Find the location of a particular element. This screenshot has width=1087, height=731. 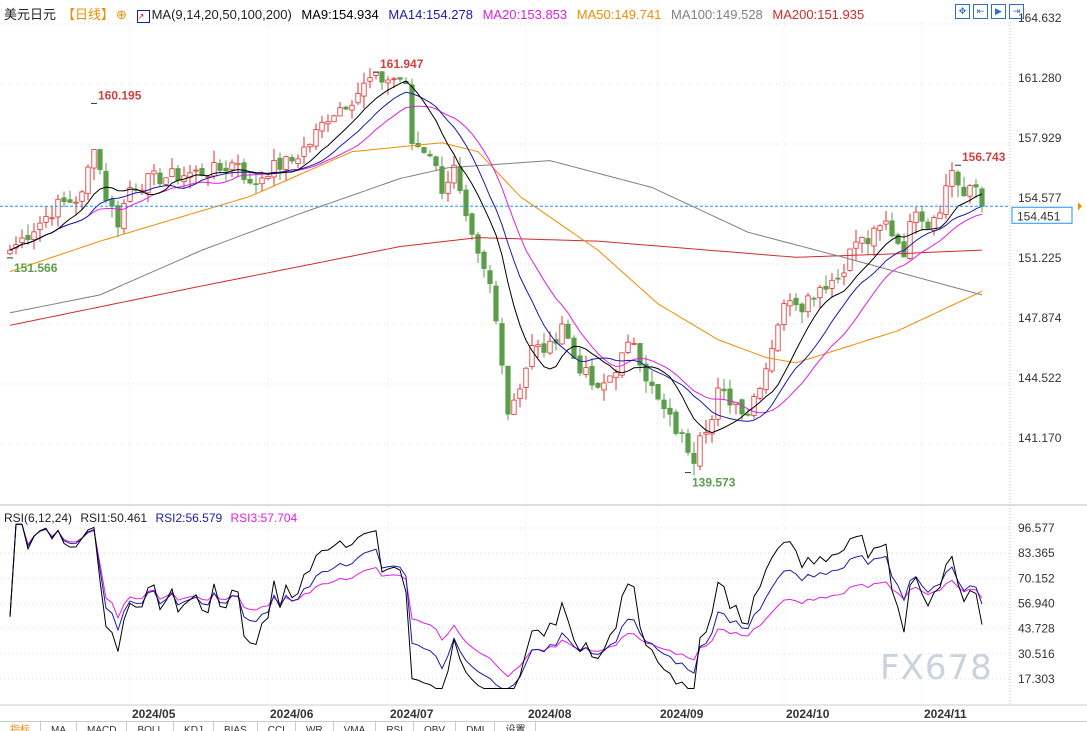

tab-5: BIAS is located at coordinates (236, 726).